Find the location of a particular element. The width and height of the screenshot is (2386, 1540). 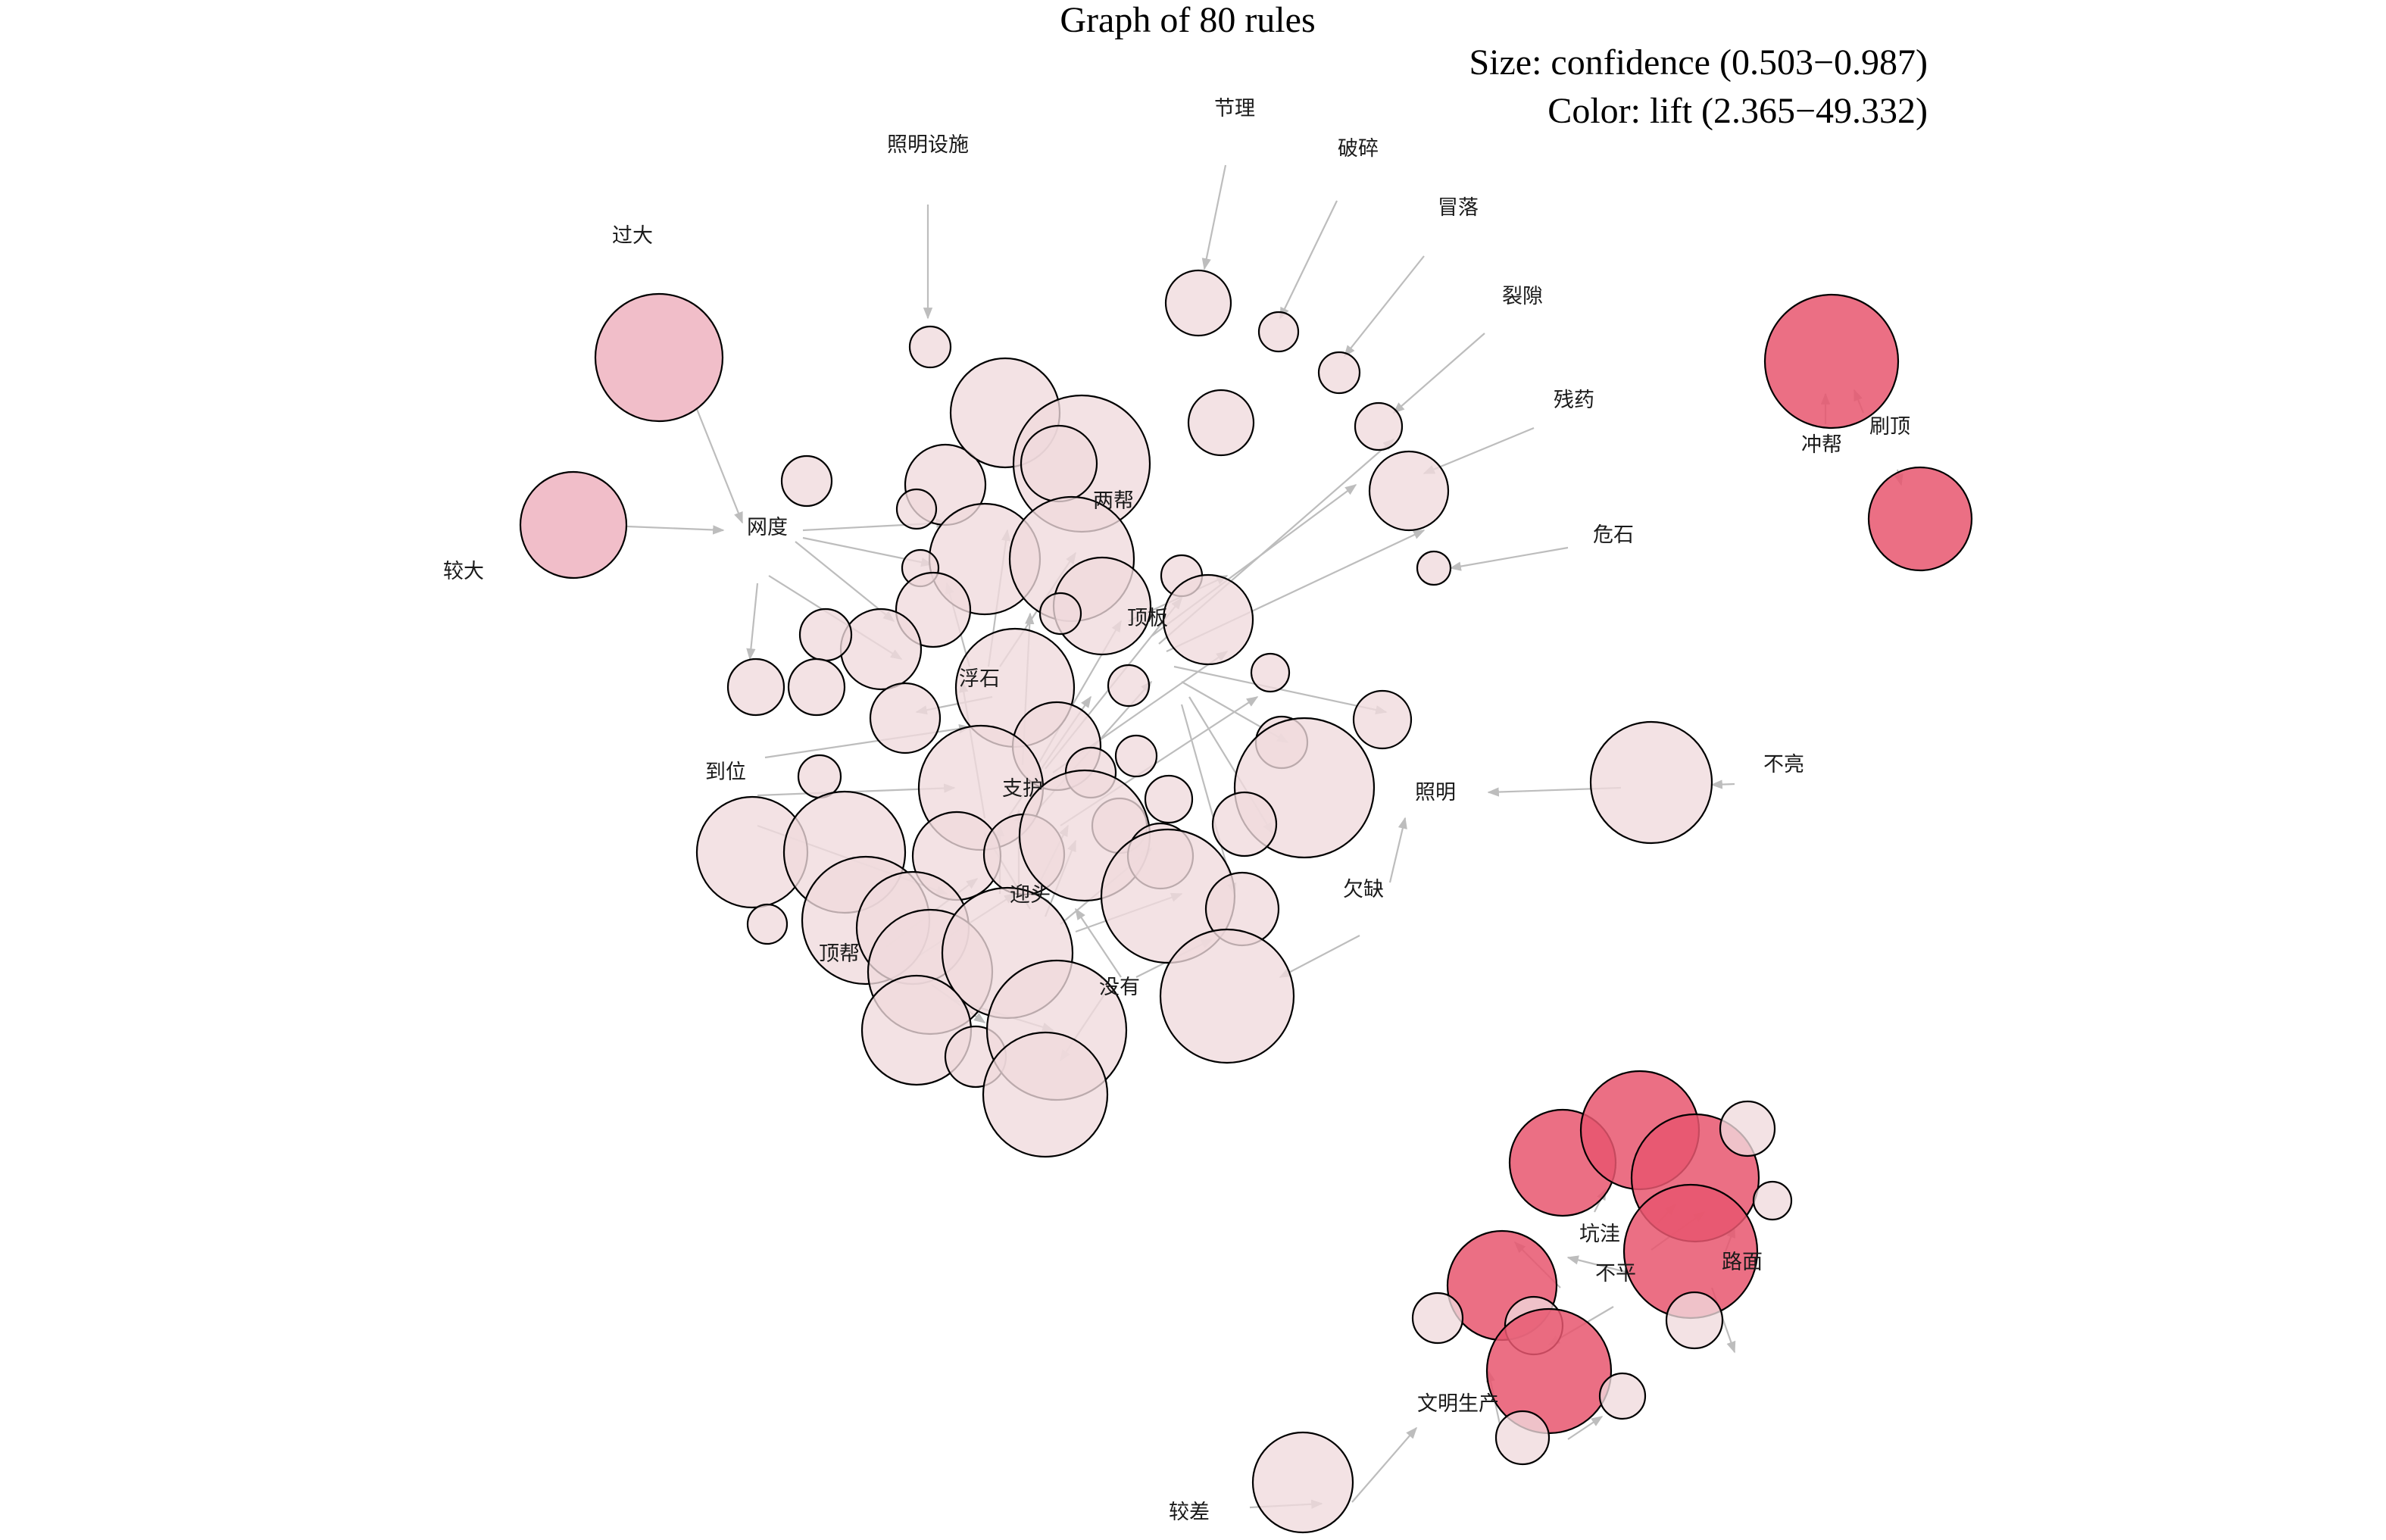

item-label: 网度 is located at coordinates (767, 527).